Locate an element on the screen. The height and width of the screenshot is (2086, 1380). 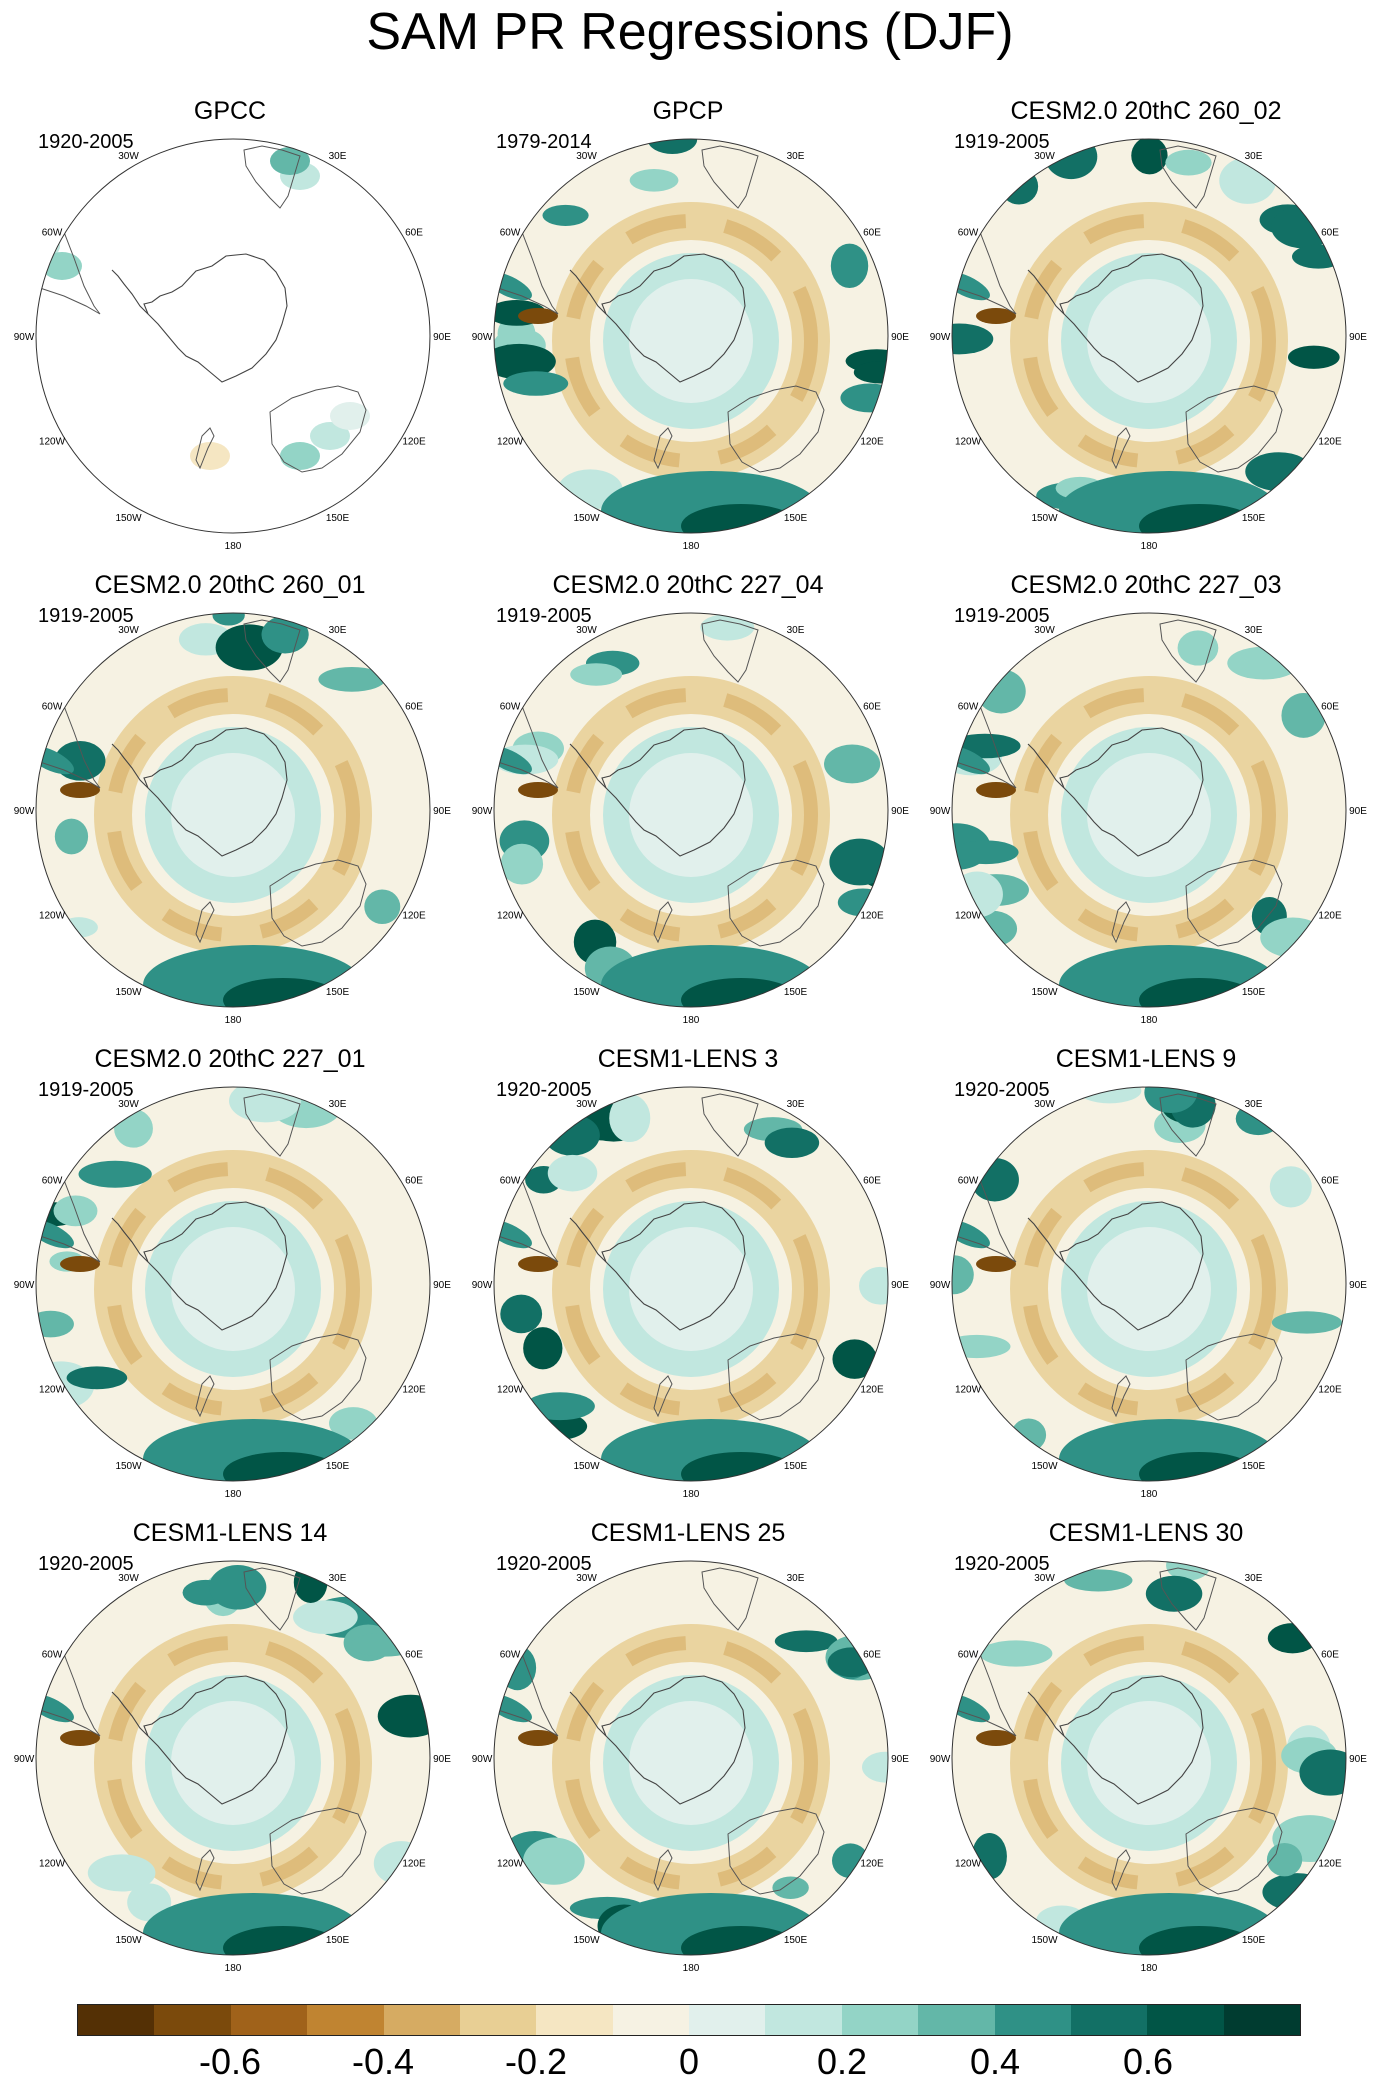
panel-period: 1919-2005 is located at coordinates (86, 616).